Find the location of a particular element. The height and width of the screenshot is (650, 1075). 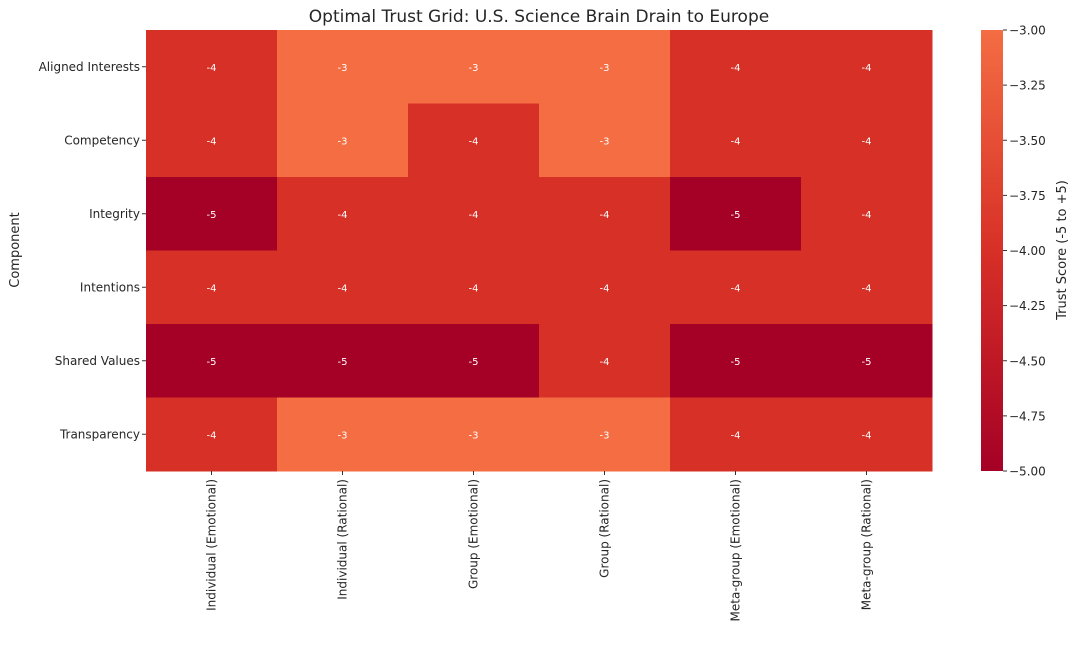

colorbar-tick-label: −4.00 is located at coordinates (1027, 251).